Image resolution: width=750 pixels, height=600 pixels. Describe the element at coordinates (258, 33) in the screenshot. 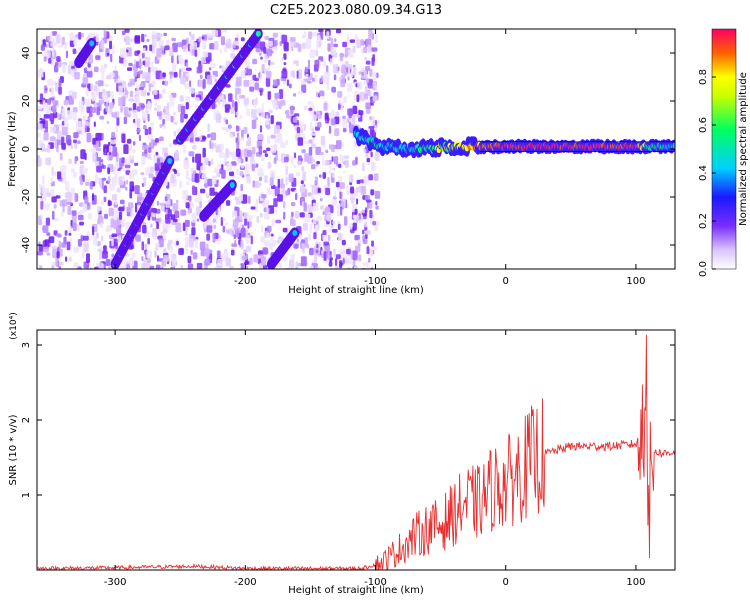

I see `spectrogram-streak-core` at that location.